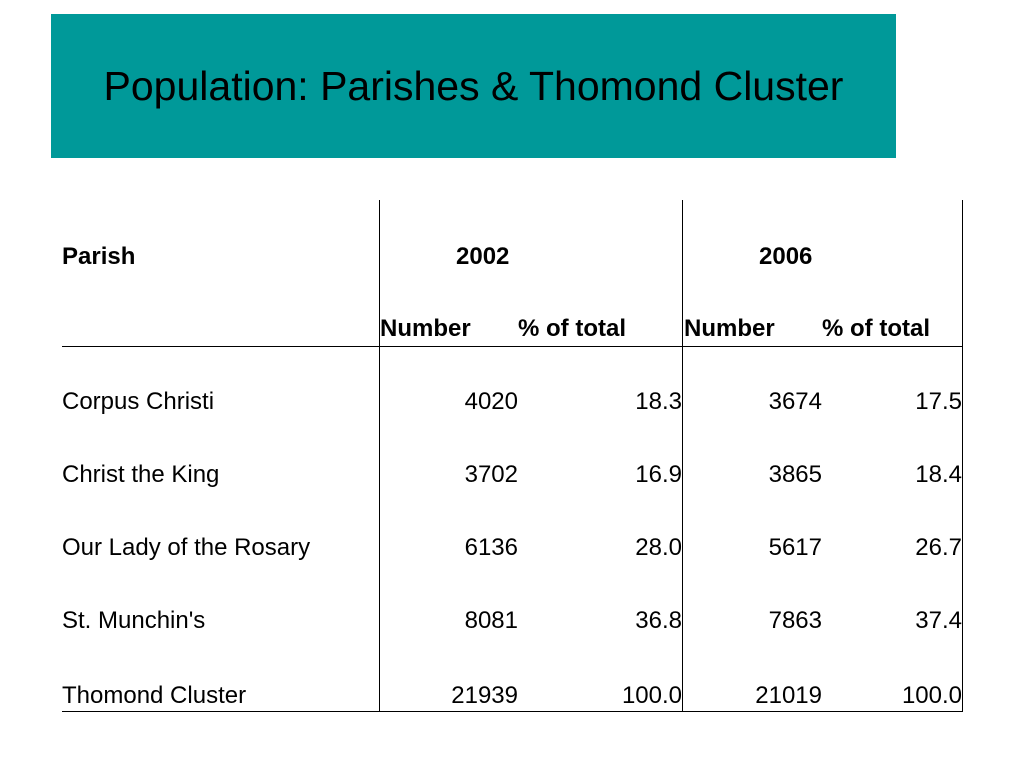 The width and height of the screenshot is (1024, 768). I want to click on cell-parish: Corpus Christi, so click(138, 401).